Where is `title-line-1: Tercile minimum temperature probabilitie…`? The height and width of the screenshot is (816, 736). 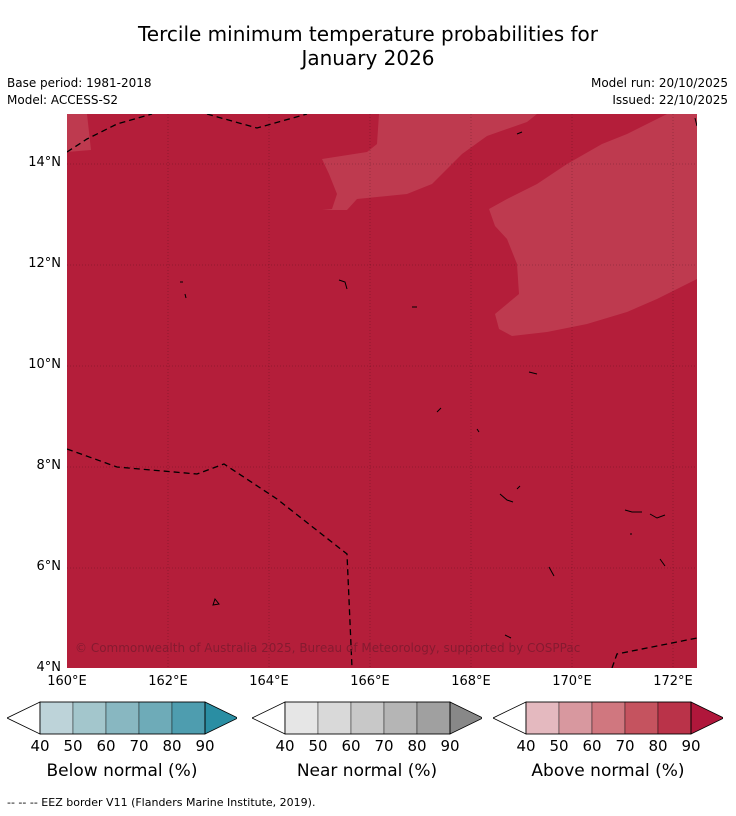
title-line-1: Tercile minimum temperature probabilitie… is located at coordinates (368, 34).